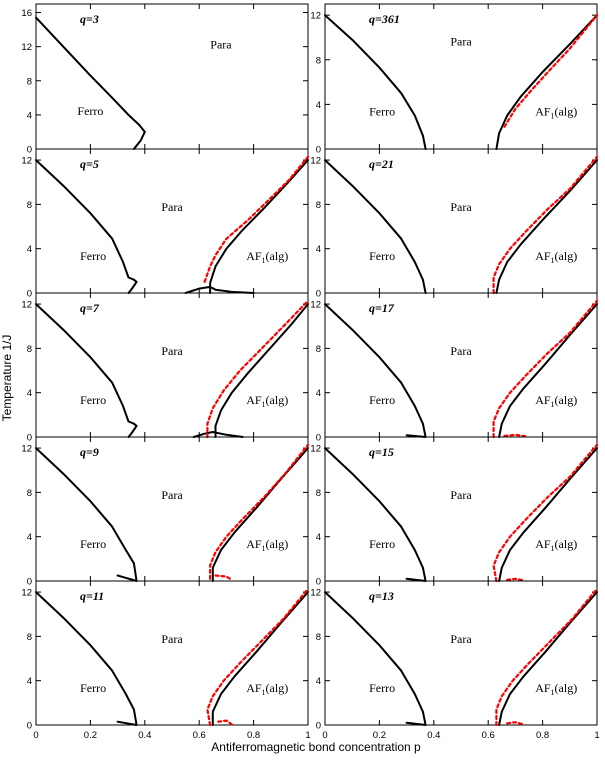 Image resolution: width=605 pixels, height=761 pixels. I want to click on q-label: q=21, so click(381, 164).